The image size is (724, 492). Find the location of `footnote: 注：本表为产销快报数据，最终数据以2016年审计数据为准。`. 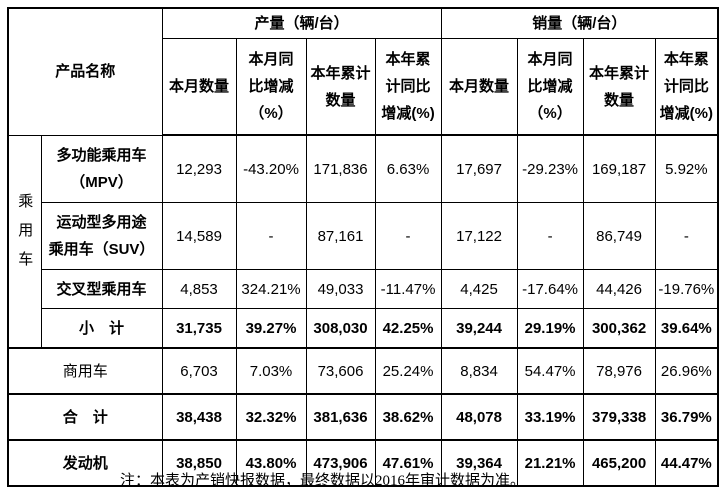

footnote: 注：本表为产销快报数据，最终数据以2016年审计数据为准。 is located at coordinates (323, 481).